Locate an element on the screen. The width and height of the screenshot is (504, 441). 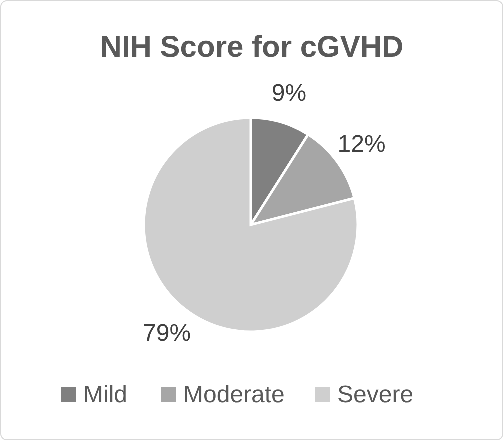
legend-label: Mild is located at coordinates (106, 395).